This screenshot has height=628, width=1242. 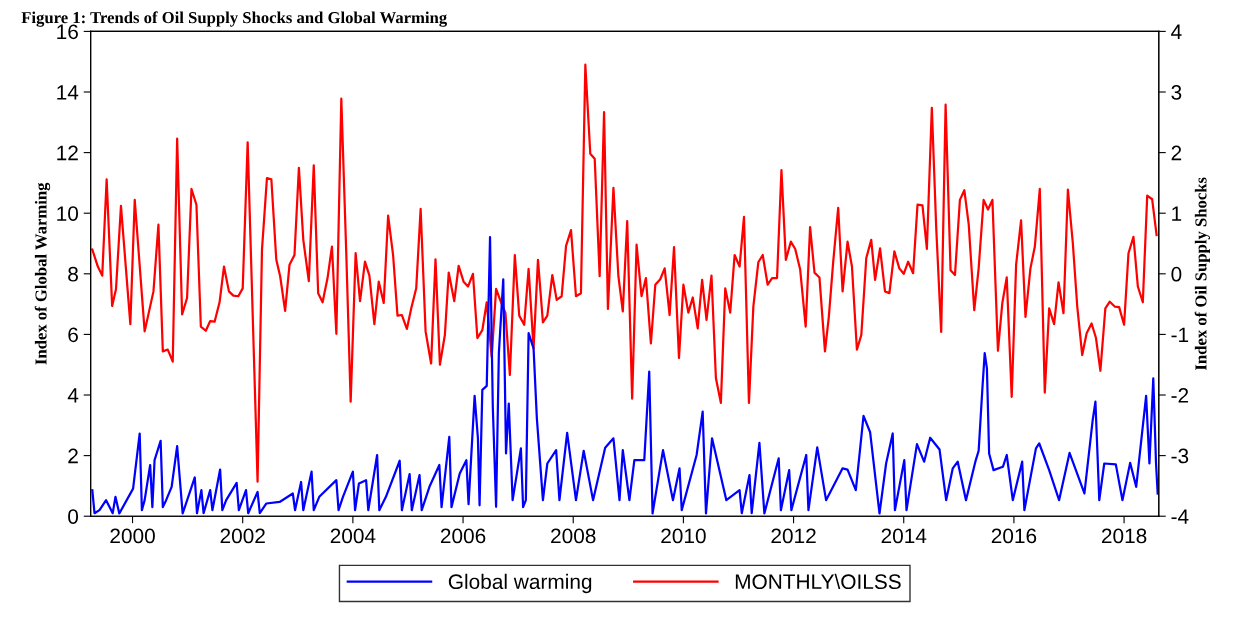 I want to click on y2-tick-label: -1, so click(x=1180, y=334).